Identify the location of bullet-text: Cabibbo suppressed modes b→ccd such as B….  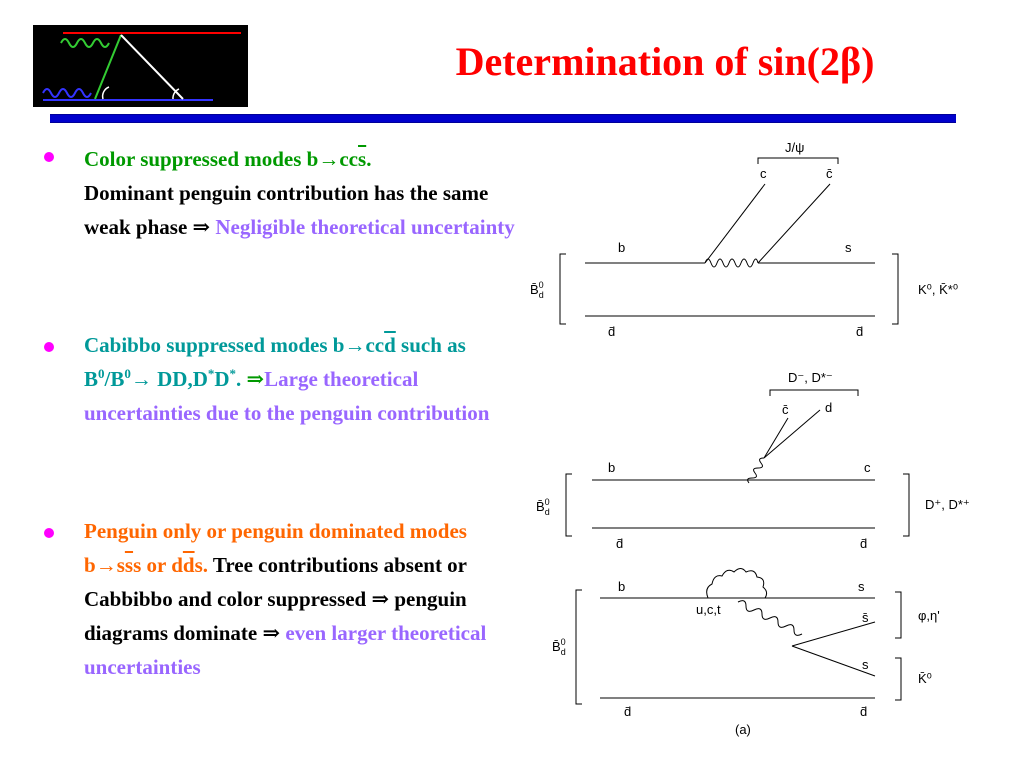
(304, 379).